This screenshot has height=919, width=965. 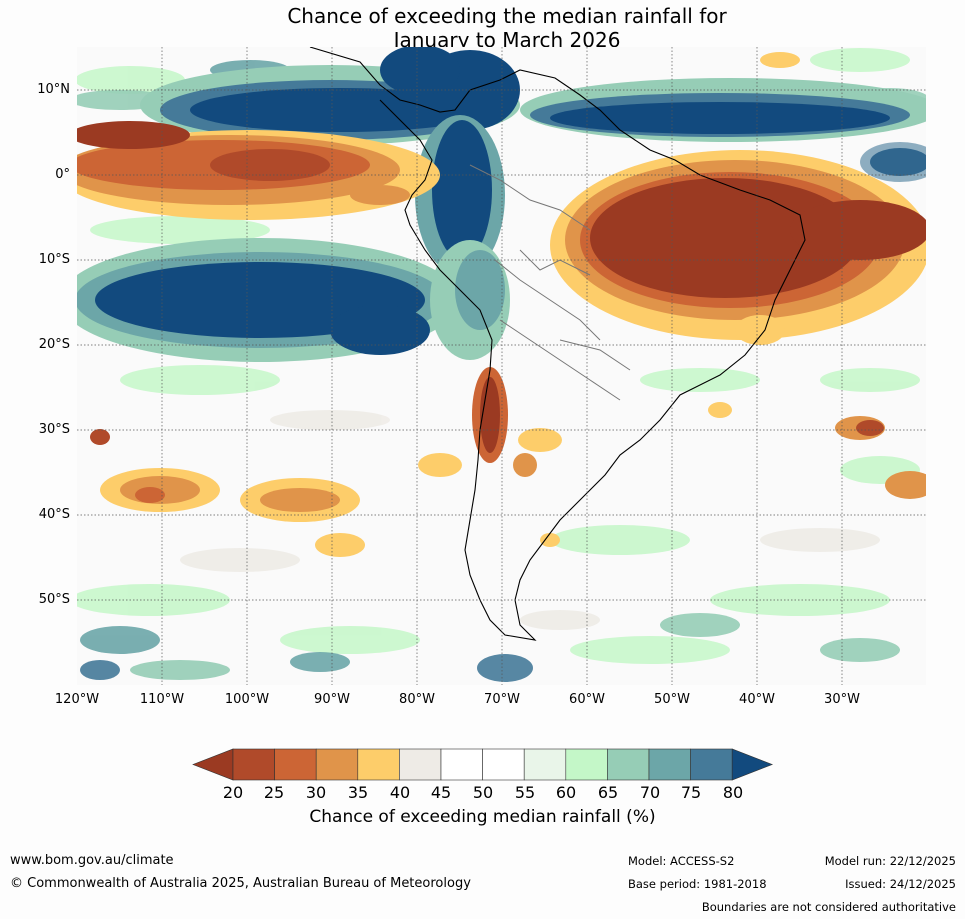 I want to click on lon-label-30w: 30°W, so click(x=842, y=699).